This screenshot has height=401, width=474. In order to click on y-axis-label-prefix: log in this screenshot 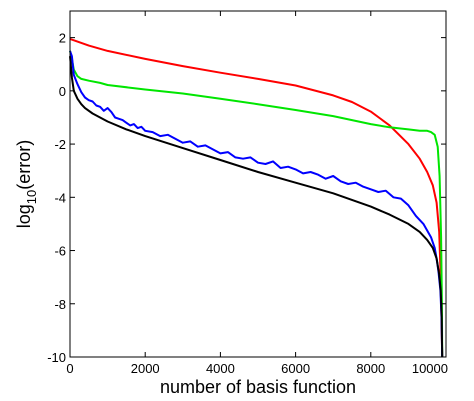, I will do `click(24, 216)`.